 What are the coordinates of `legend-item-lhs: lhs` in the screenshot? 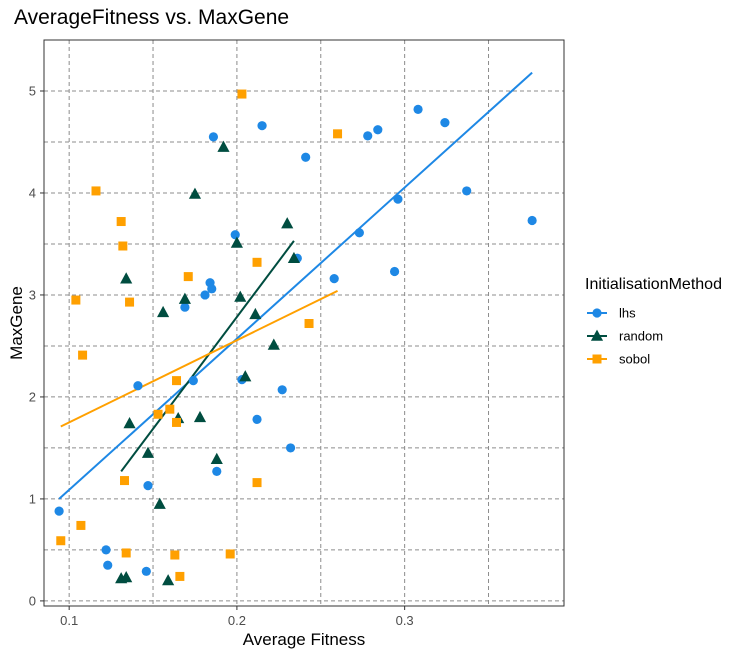 It's located at (611, 313).